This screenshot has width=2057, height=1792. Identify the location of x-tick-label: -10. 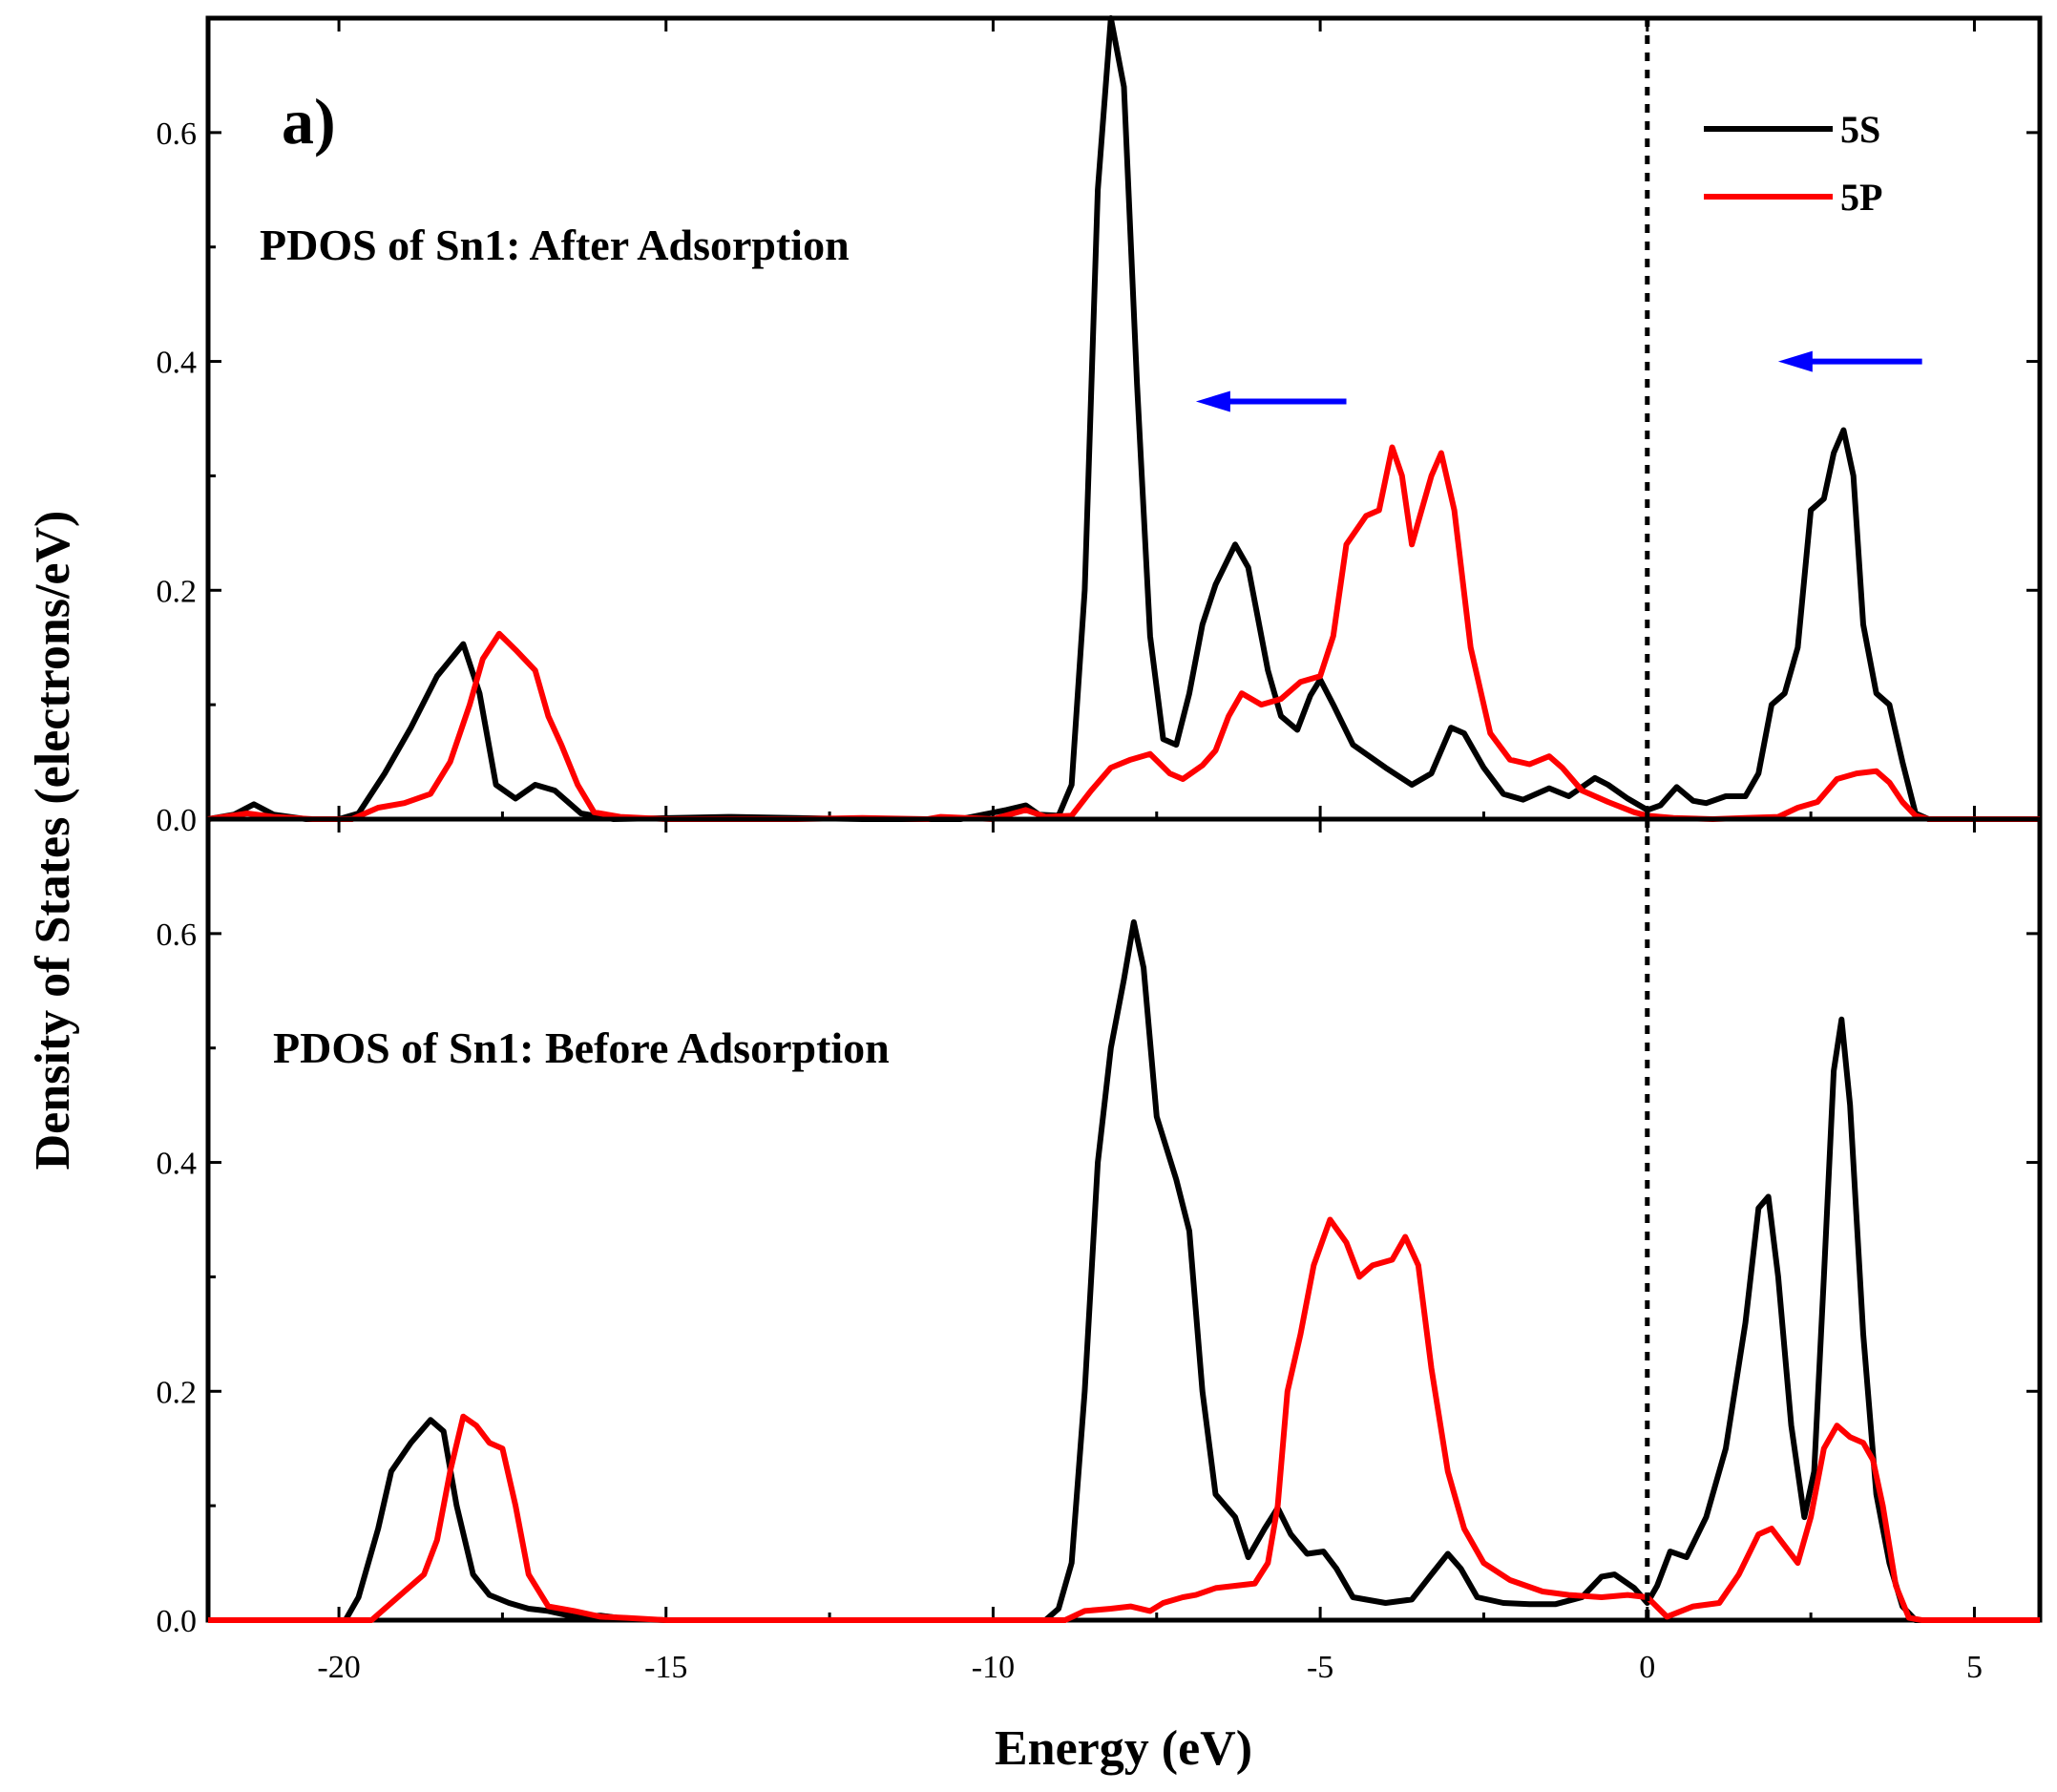
(994, 1668).